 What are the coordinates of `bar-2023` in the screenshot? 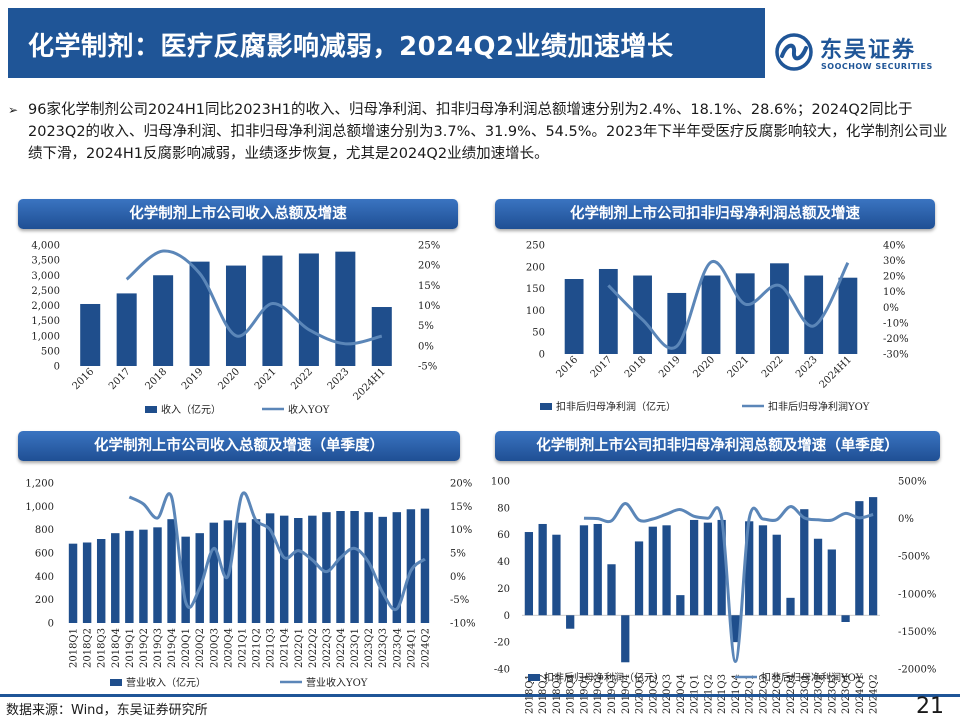 It's located at (814, 314).